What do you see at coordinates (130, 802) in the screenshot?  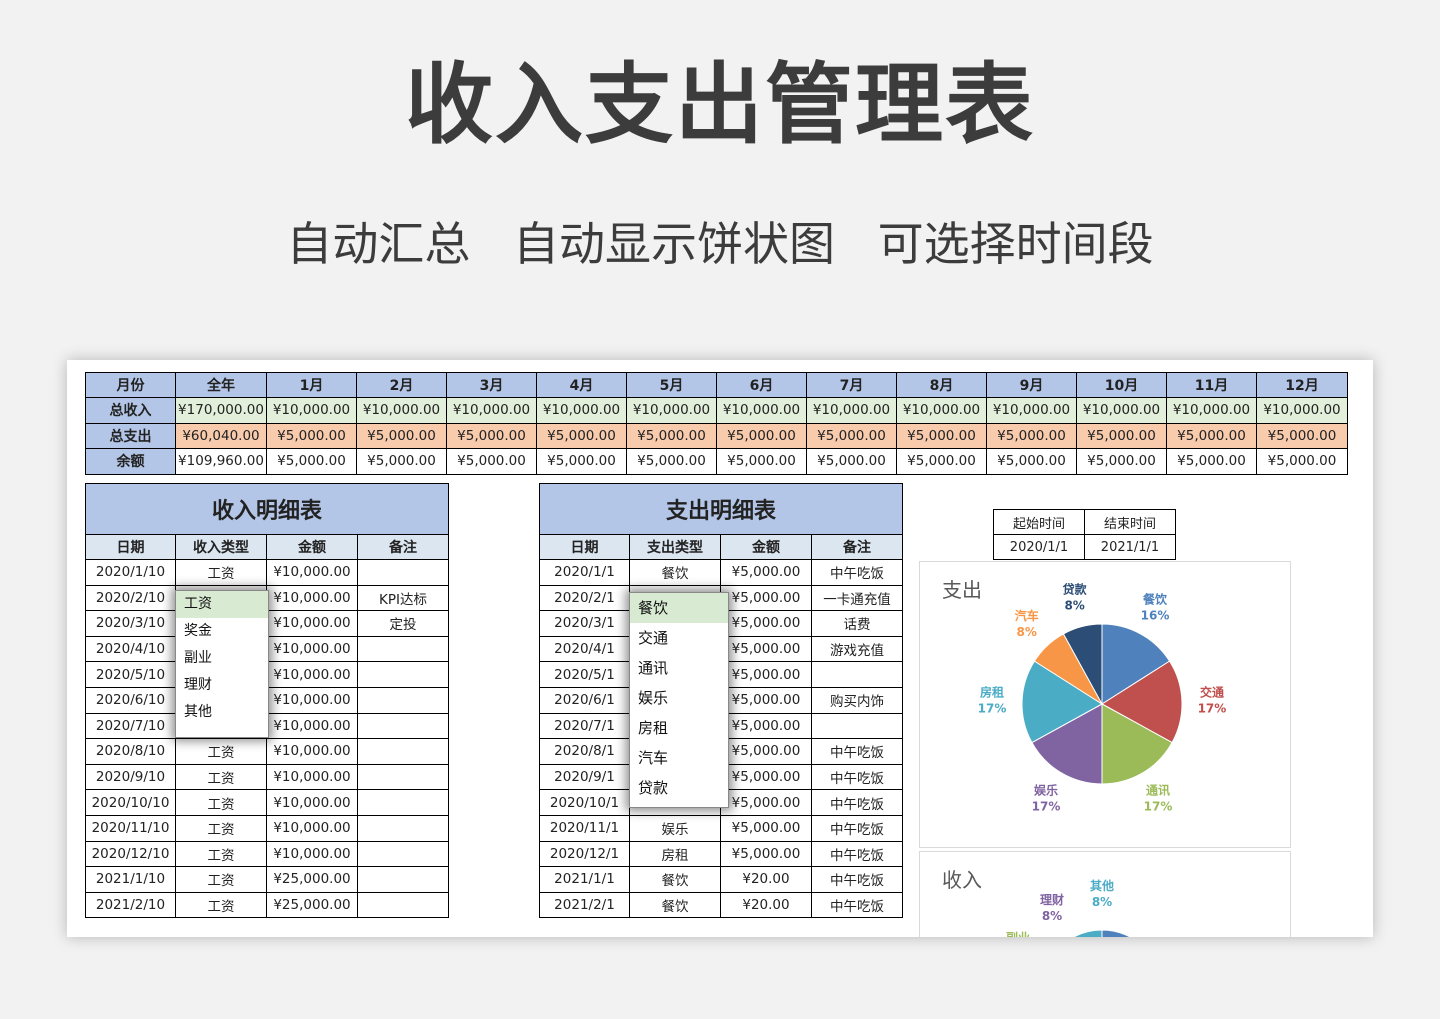 I see `income-date-cell: 2020/10/10` at bounding box center [130, 802].